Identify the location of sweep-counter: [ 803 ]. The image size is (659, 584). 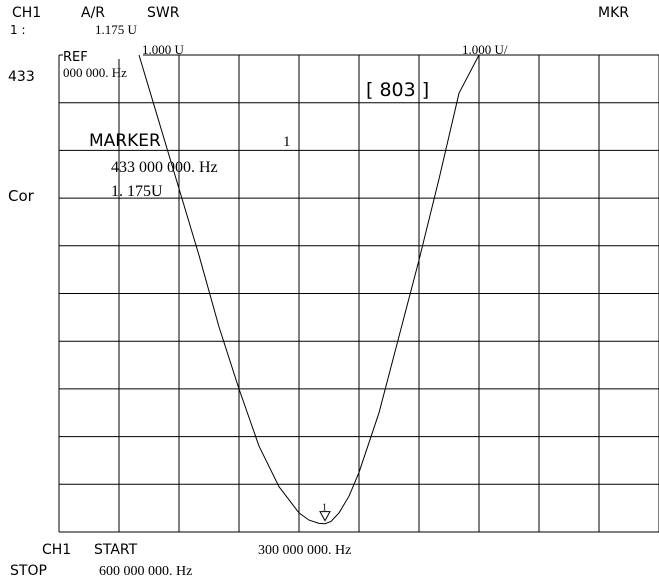
(397, 90).